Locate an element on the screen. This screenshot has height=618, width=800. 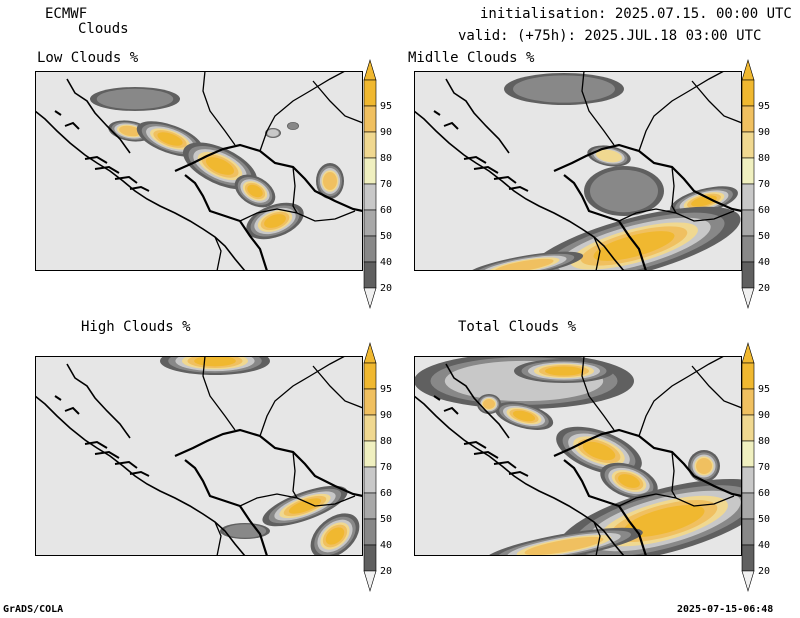
colorbar-tick-label: 95 is located at coordinates (764, 389).